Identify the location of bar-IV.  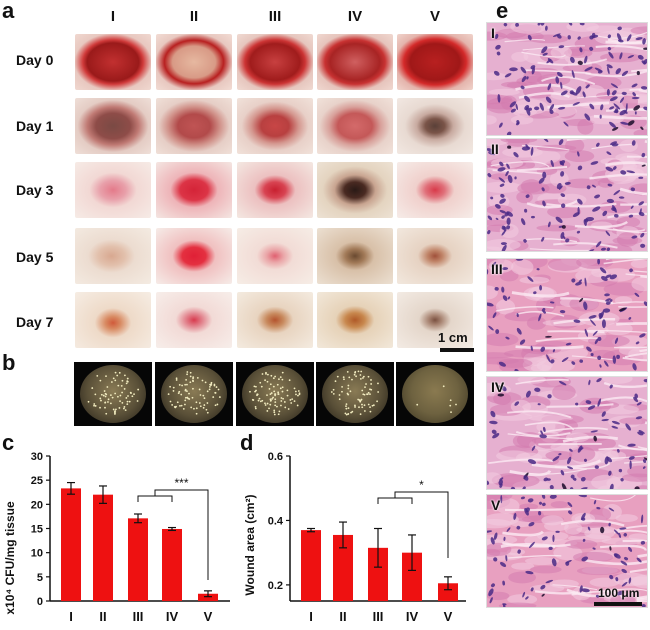
(412, 576).